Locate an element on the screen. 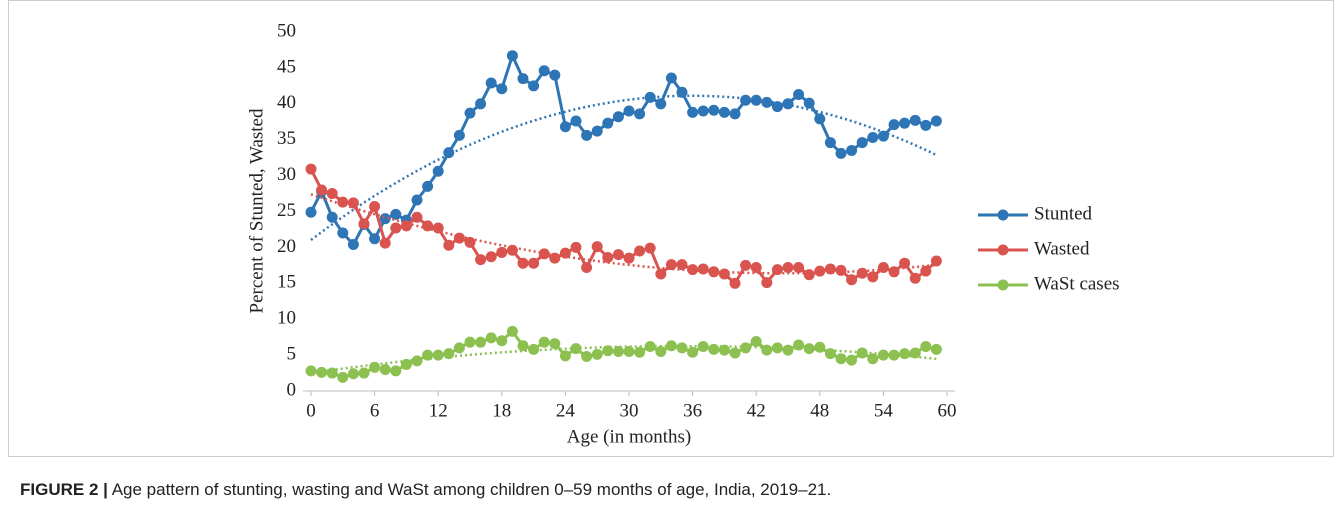 The image size is (1342, 511). y-tick-label: 45 is located at coordinates (286, 66).